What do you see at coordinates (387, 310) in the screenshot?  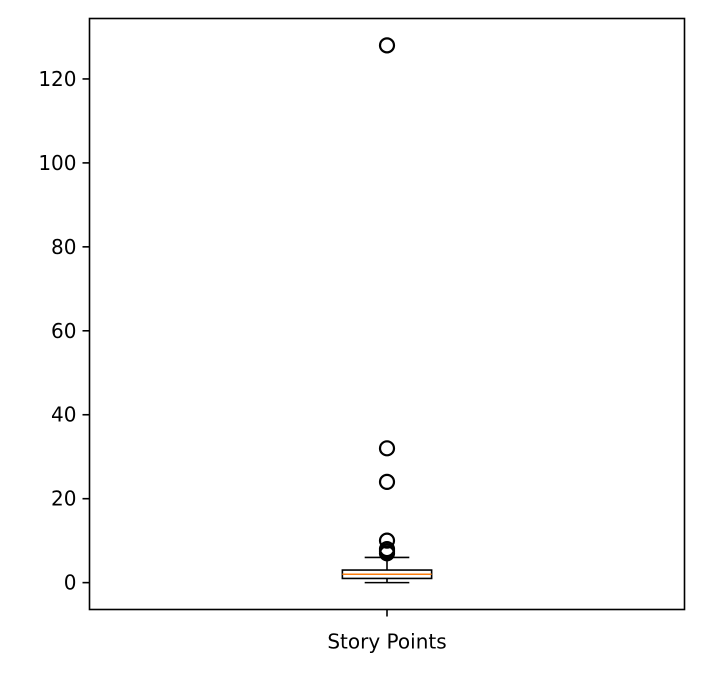 I see `box-group` at bounding box center [387, 310].